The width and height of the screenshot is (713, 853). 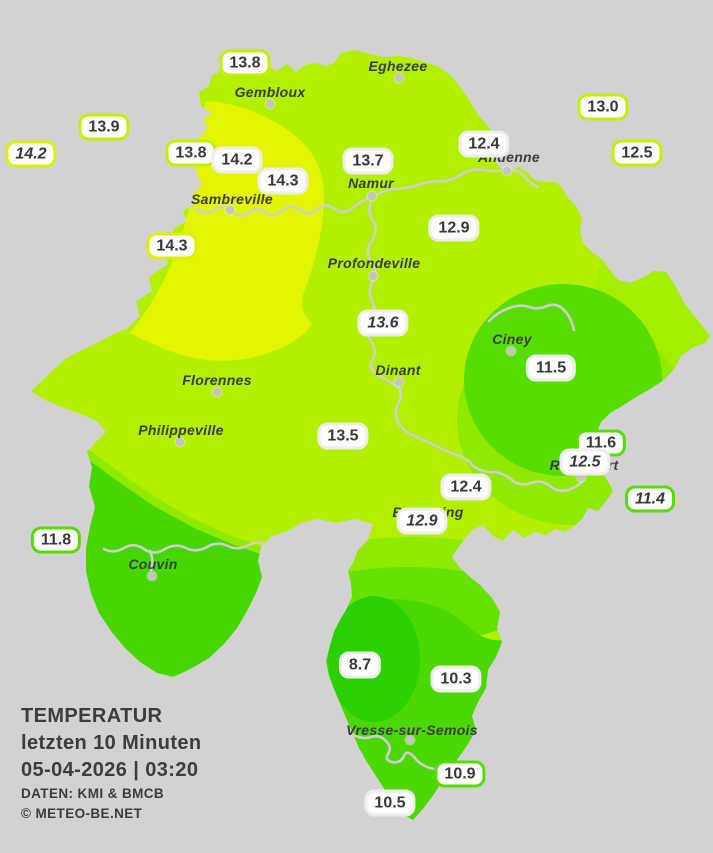 What do you see at coordinates (183, 512) in the screenshot?
I see `zone-couvin-mid` at bounding box center [183, 512].